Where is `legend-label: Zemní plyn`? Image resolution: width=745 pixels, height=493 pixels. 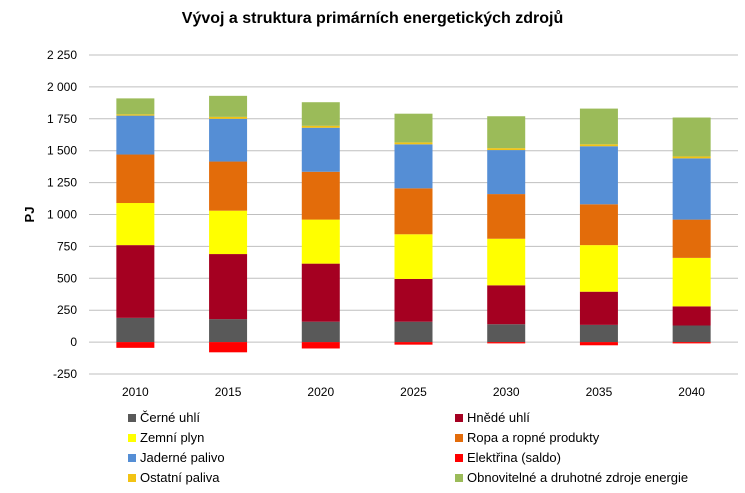
legend-label: Zemní plyn is located at coordinates (172, 437).